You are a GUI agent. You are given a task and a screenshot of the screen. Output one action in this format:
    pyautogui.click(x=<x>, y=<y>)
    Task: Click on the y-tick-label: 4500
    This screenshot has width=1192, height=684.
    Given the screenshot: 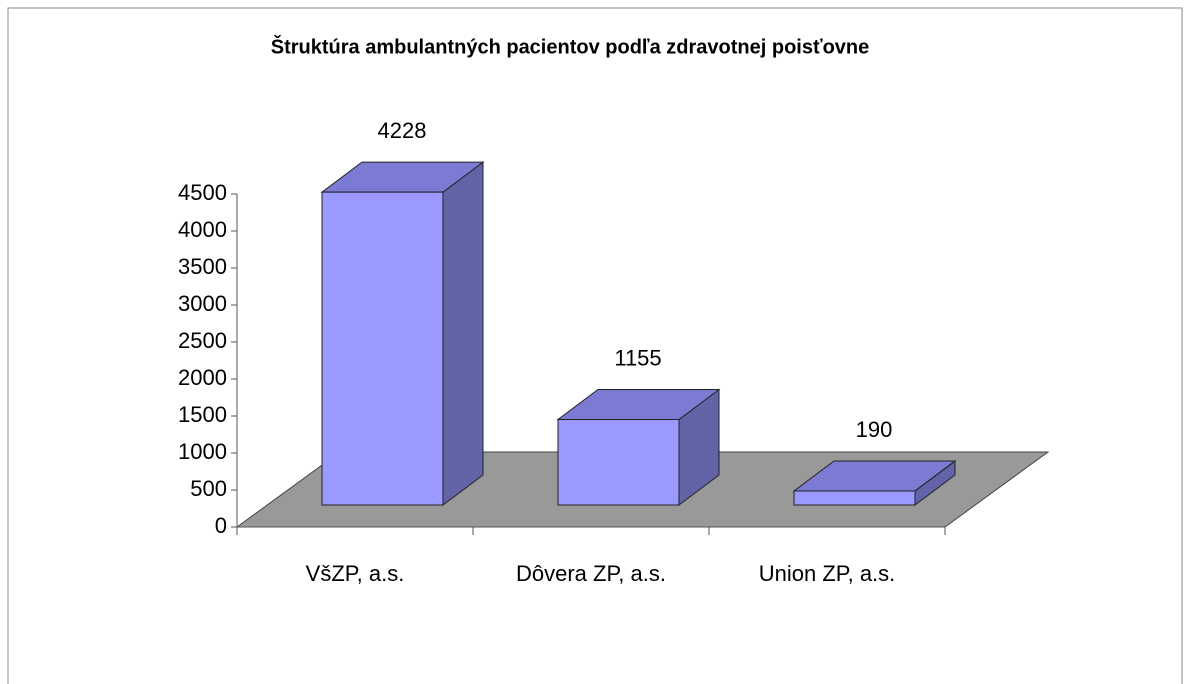 What is the action you would take?
    pyautogui.click(x=202, y=192)
    